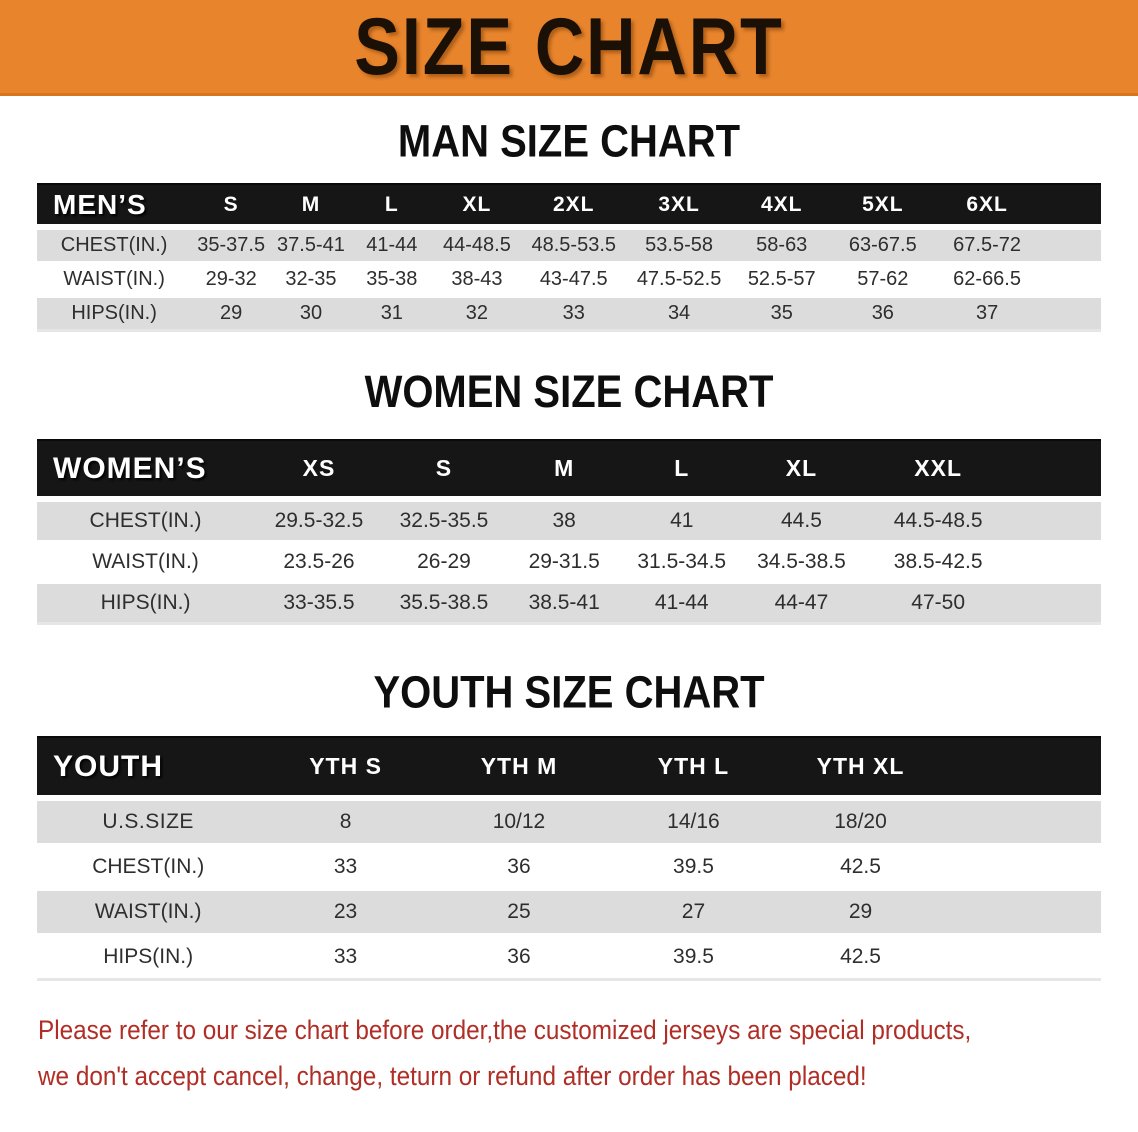 Image resolution: width=1138 pixels, height=1132 pixels. What do you see at coordinates (693, 767) in the screenshot?
I see `youth-size-header: YTH L` at bounding box center [693, 767].